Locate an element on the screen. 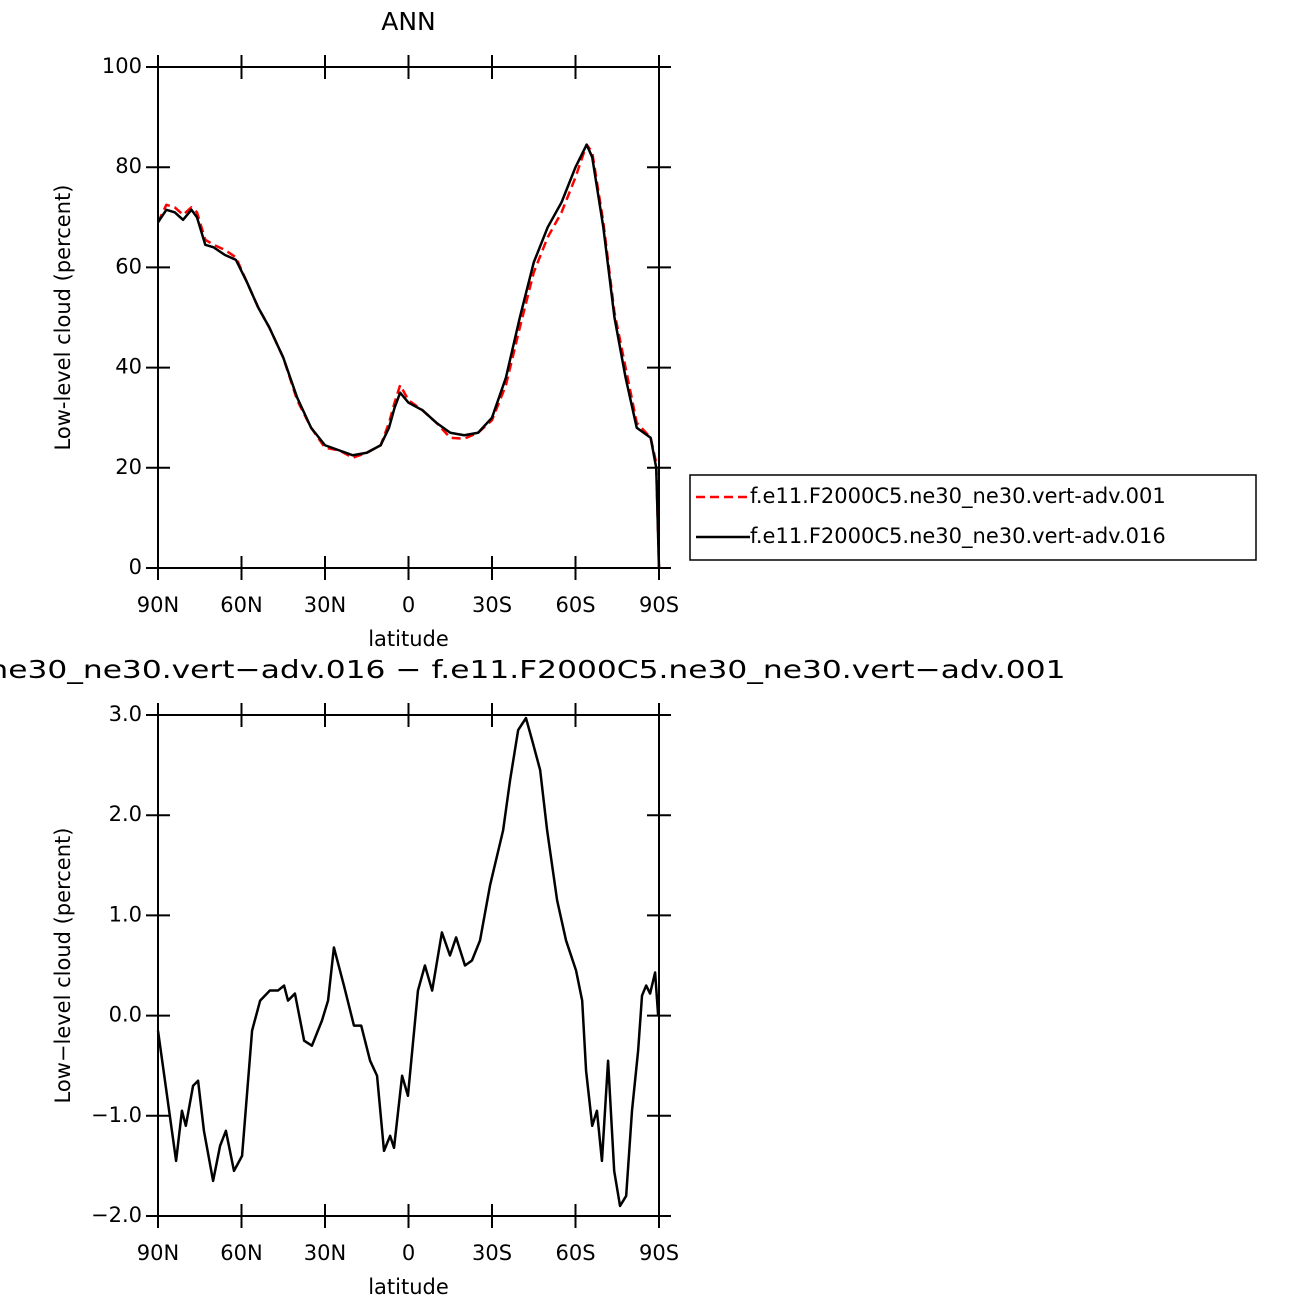 This screenshot has width=1308, height=1308. y-tick-label: −1.0 is located at coordinates (116, 1115).